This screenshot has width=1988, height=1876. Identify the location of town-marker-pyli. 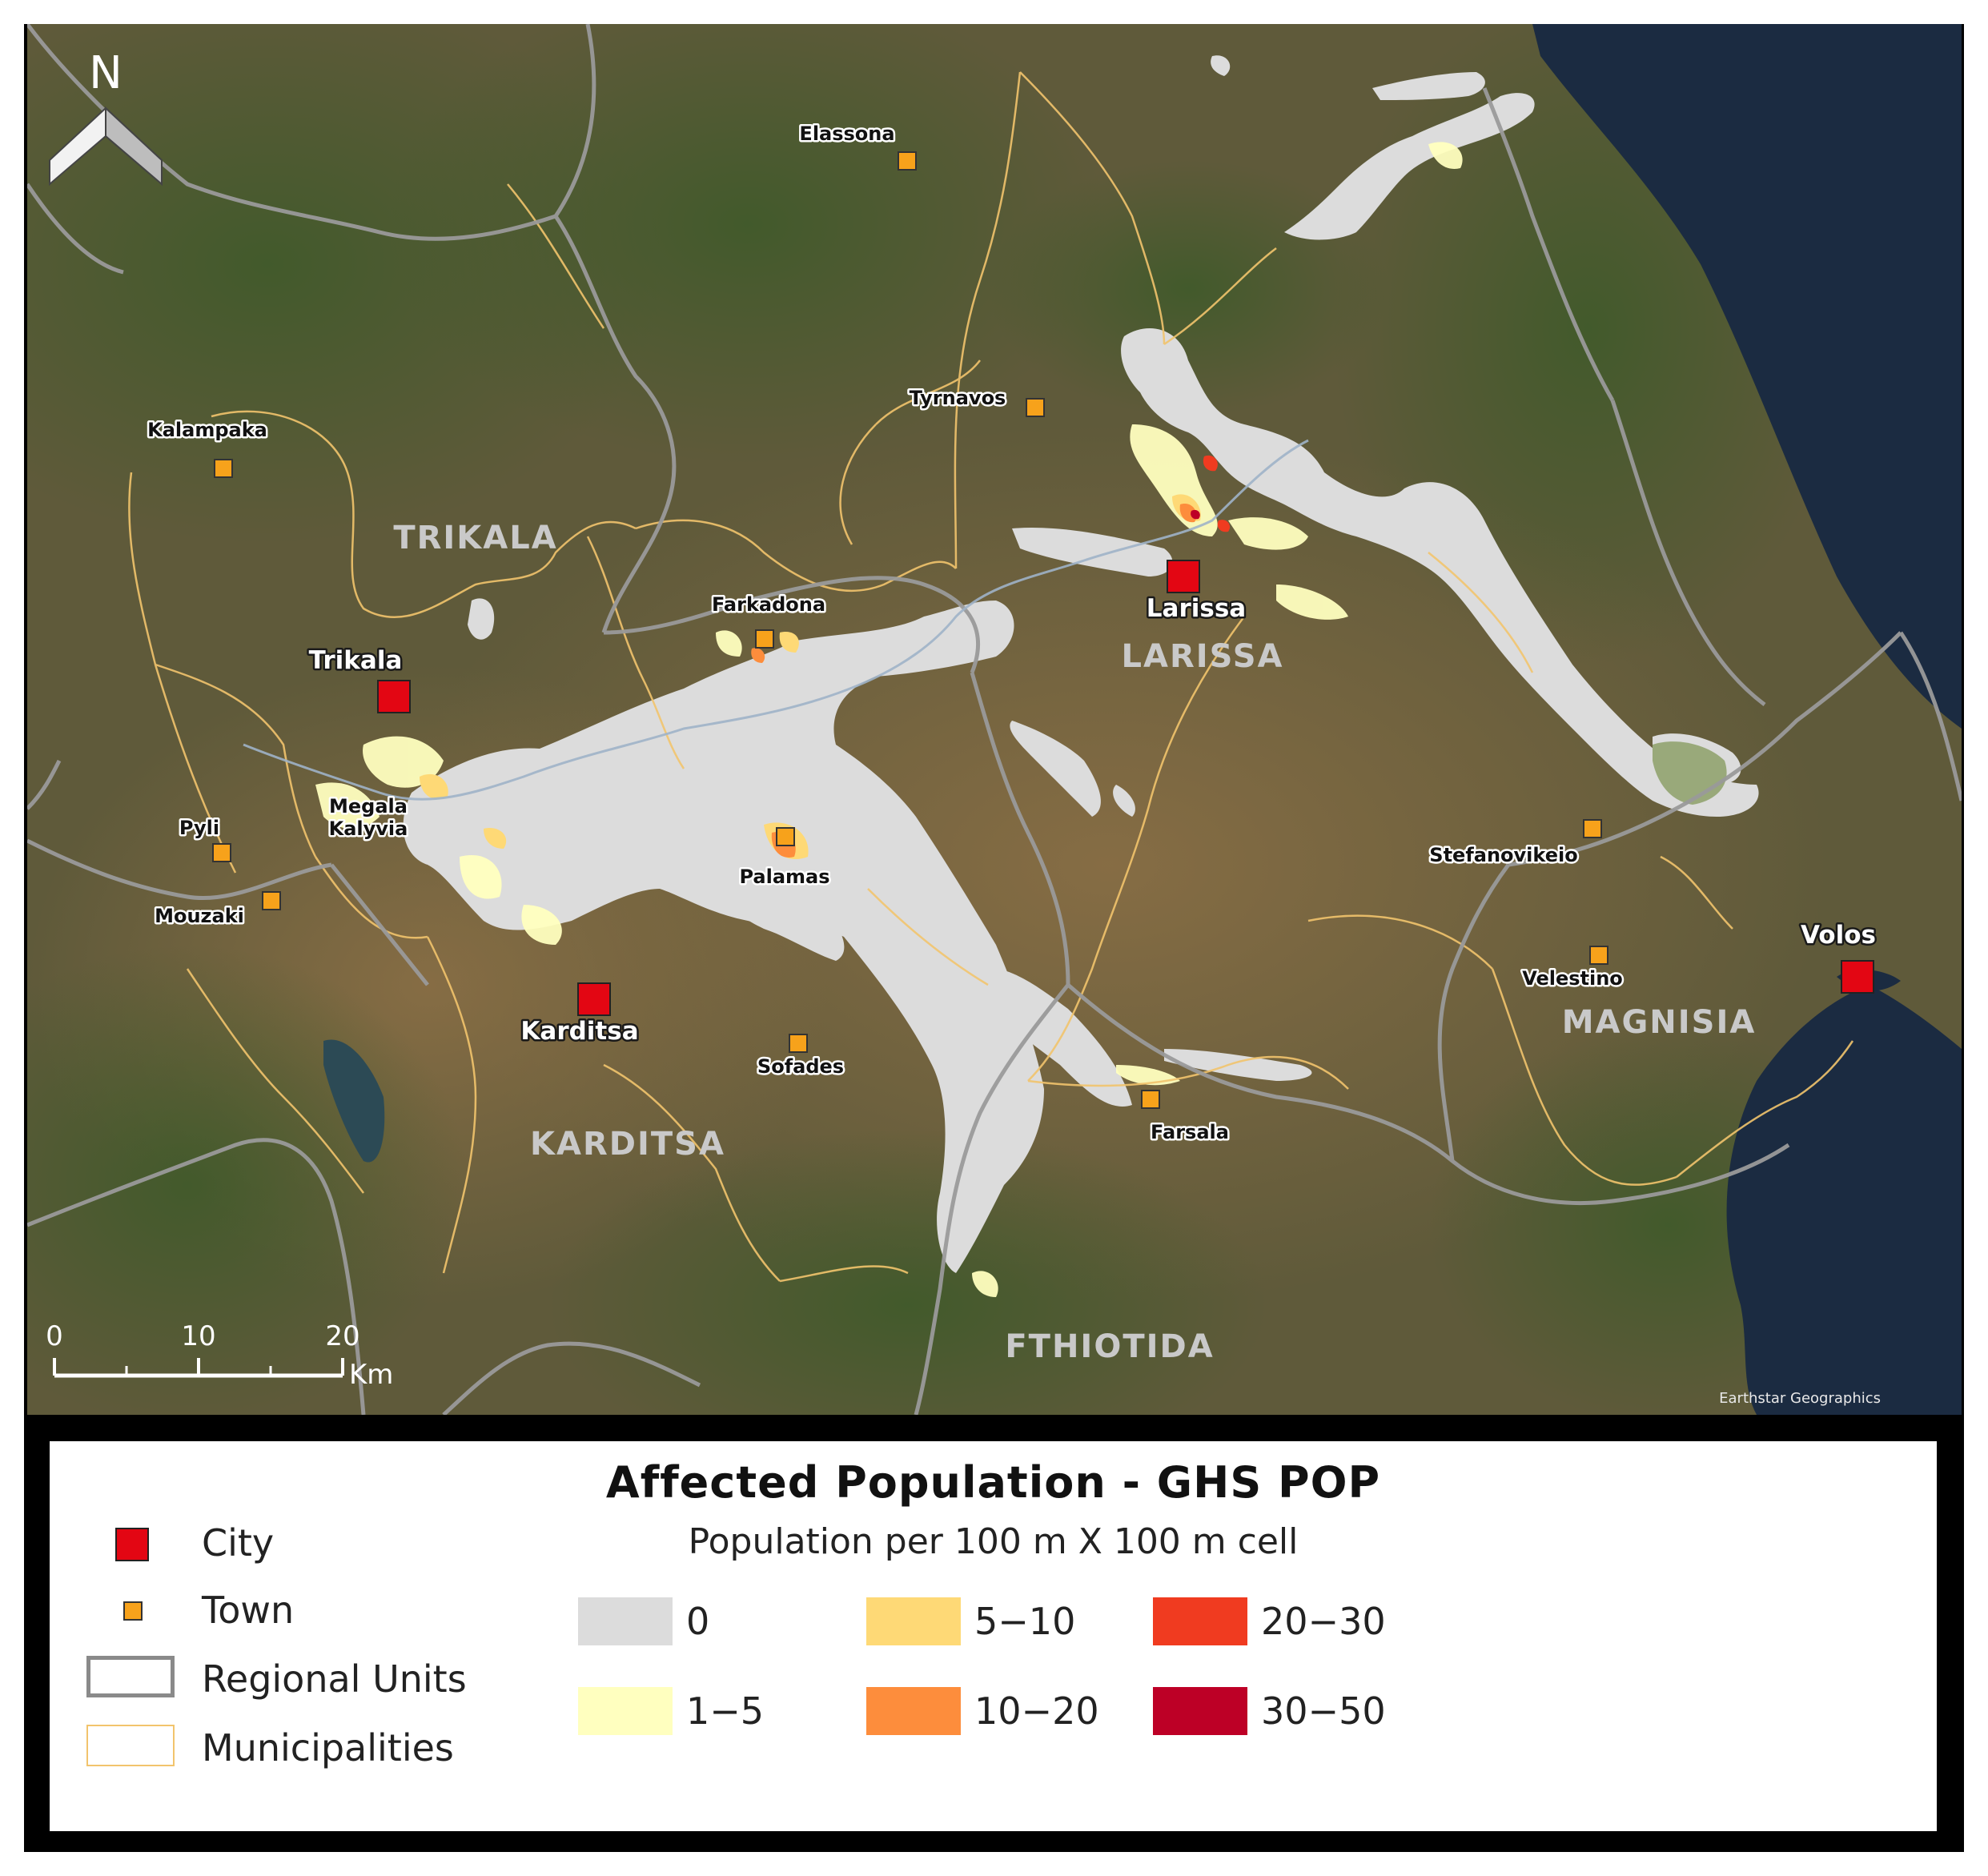
(221, 852).